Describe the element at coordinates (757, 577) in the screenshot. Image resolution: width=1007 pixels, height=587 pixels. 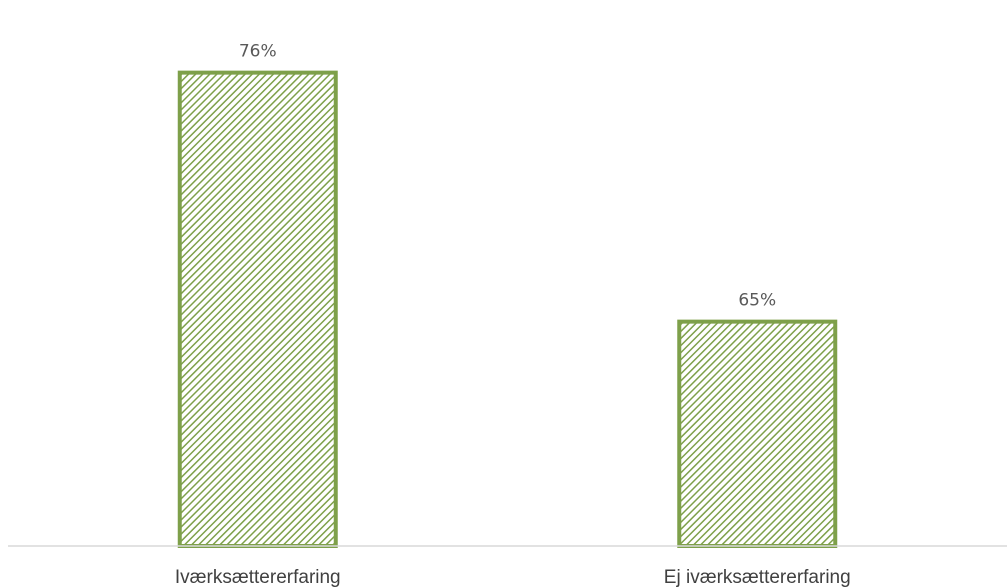
I see `x-tick-label-2: Ej iværksættererfaring` at that location.